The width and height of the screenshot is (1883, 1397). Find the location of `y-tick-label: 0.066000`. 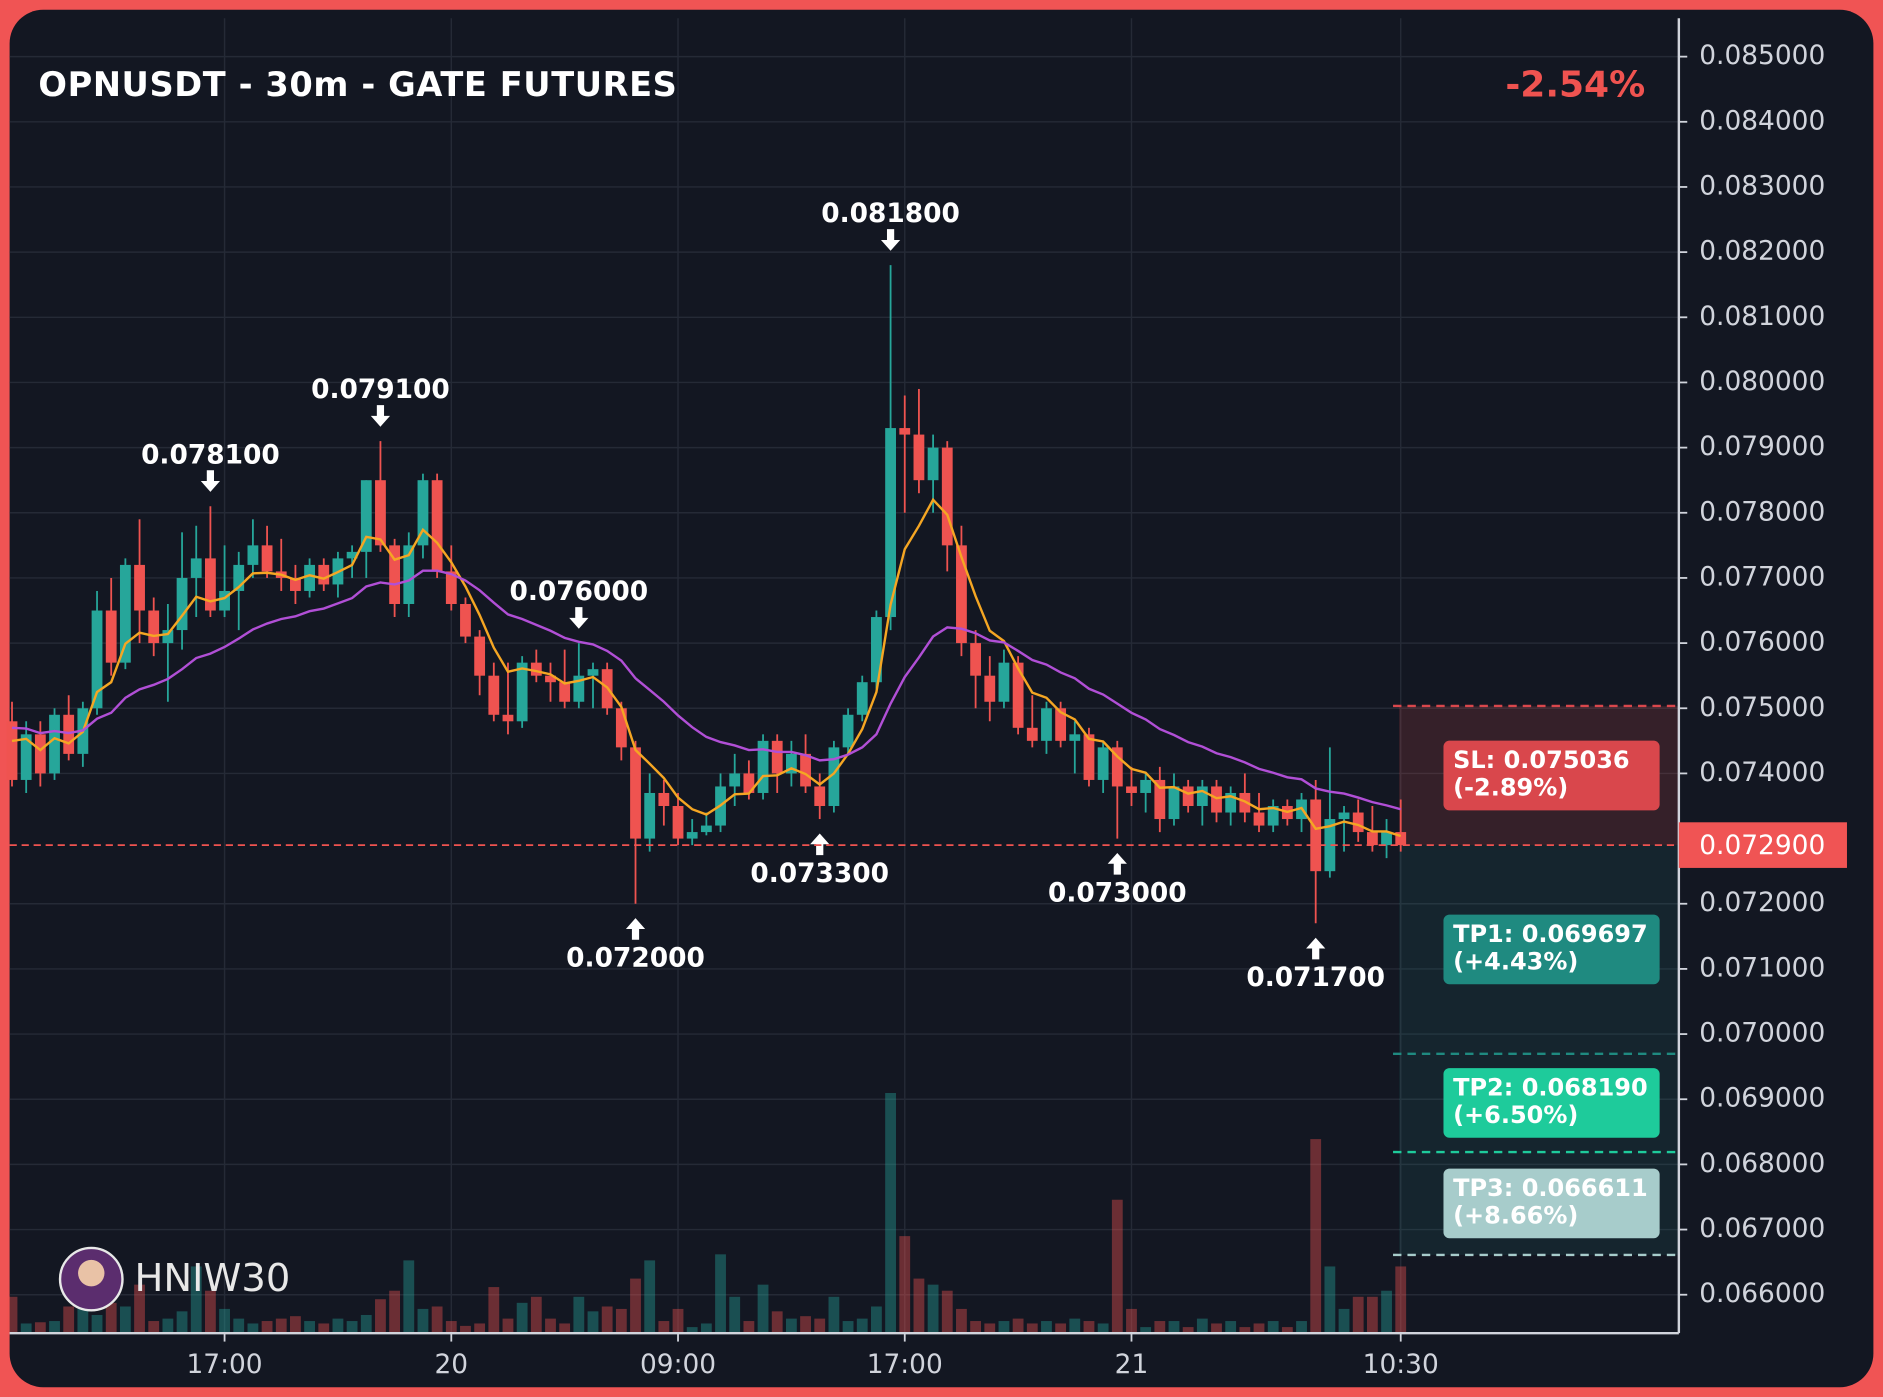

y-tick-label: 0.066000 is located at coordinates (1762, 1293).